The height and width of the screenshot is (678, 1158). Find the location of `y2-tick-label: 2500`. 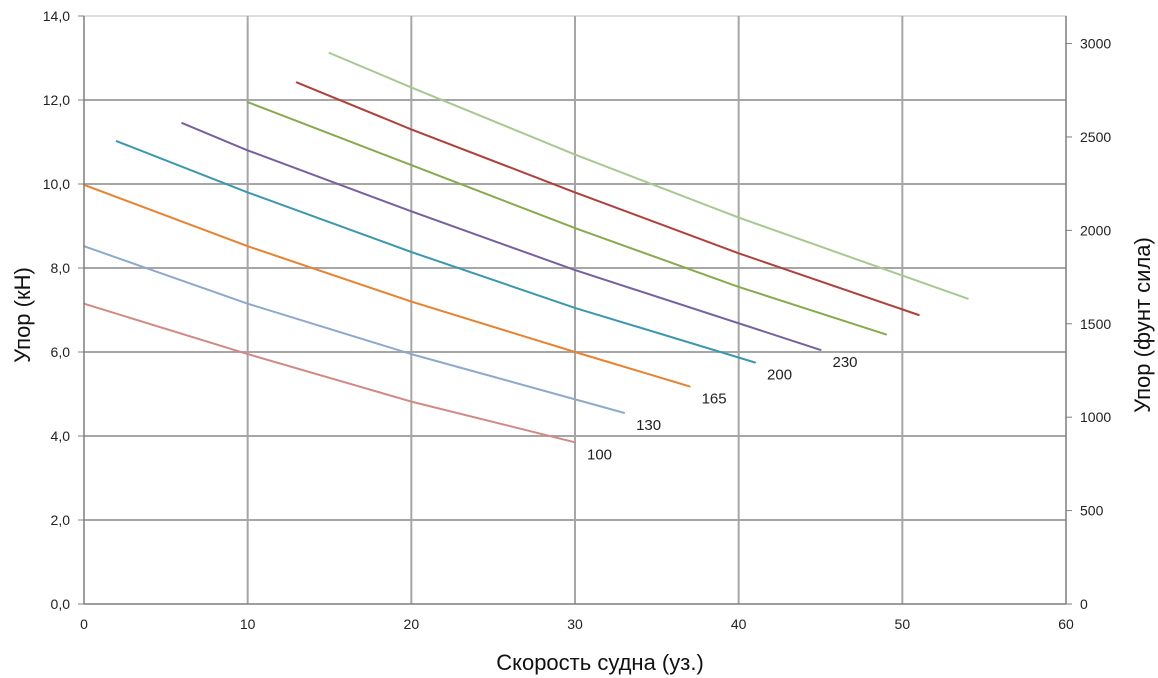

y2-tick-label: 2500 is located at coordinates (1095, 137).